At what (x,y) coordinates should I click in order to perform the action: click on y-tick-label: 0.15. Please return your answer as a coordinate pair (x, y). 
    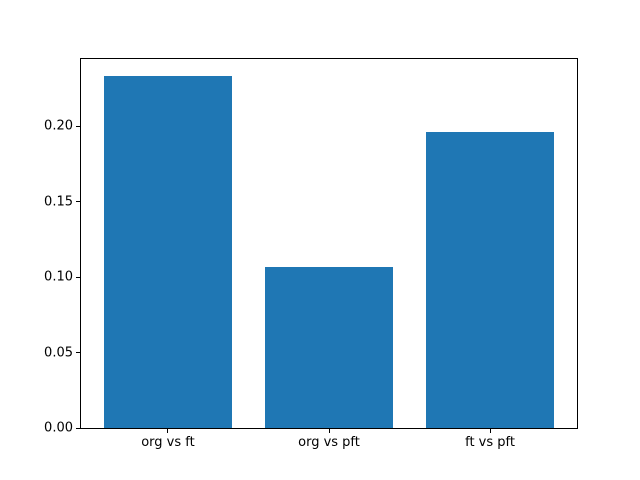
    Looking at the image, I should click on (58, 202).